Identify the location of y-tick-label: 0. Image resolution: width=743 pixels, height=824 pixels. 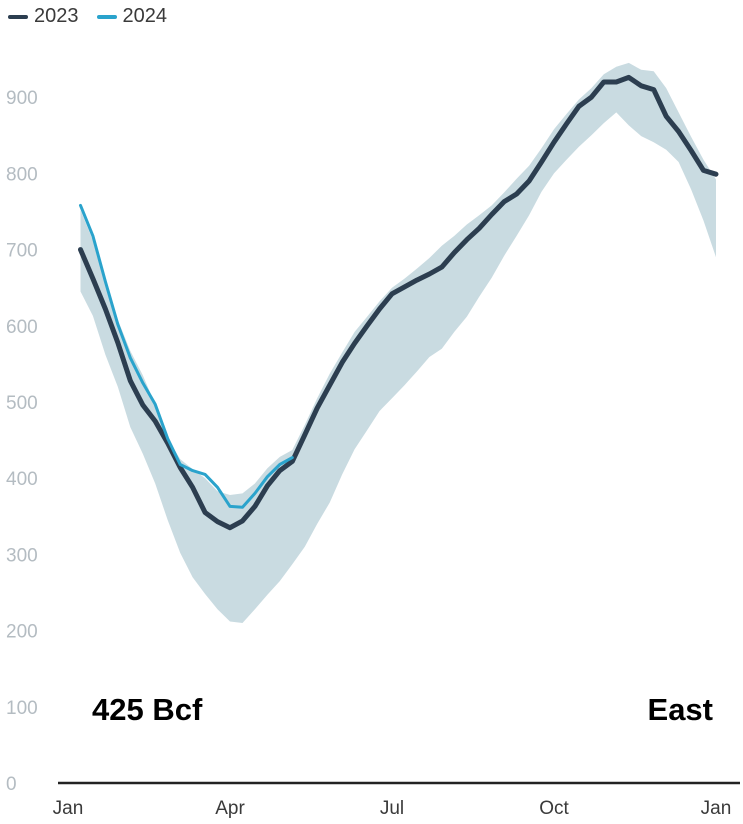
(11, 784).